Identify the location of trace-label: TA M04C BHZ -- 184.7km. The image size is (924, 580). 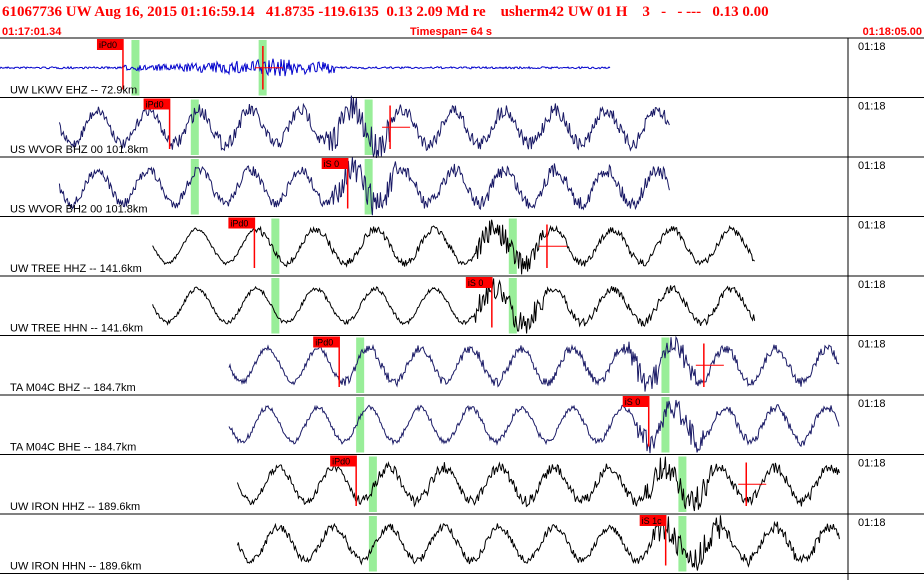
(73, 388).